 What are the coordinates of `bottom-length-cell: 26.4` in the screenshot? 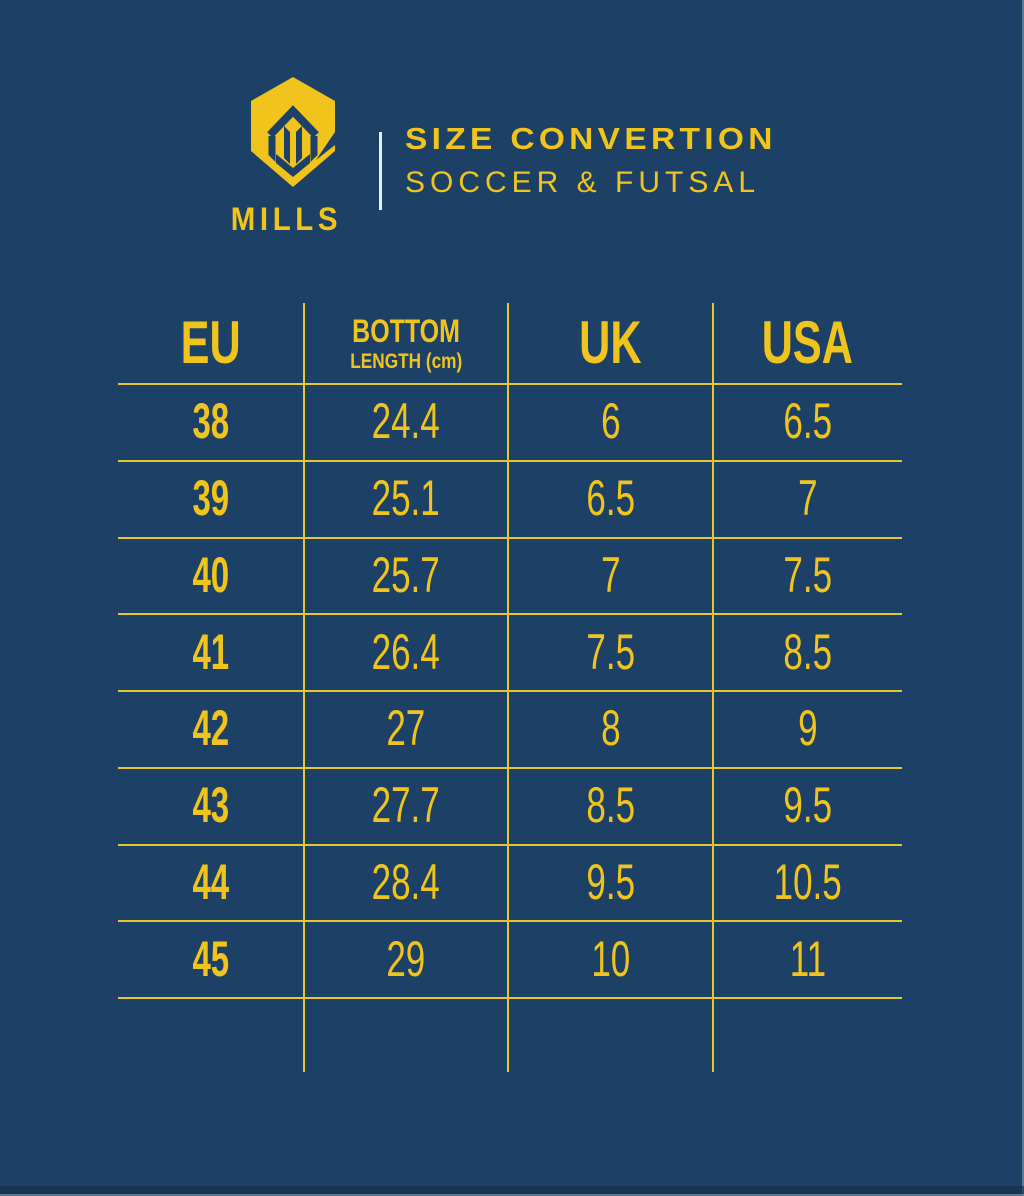 It's located at (406, 651).